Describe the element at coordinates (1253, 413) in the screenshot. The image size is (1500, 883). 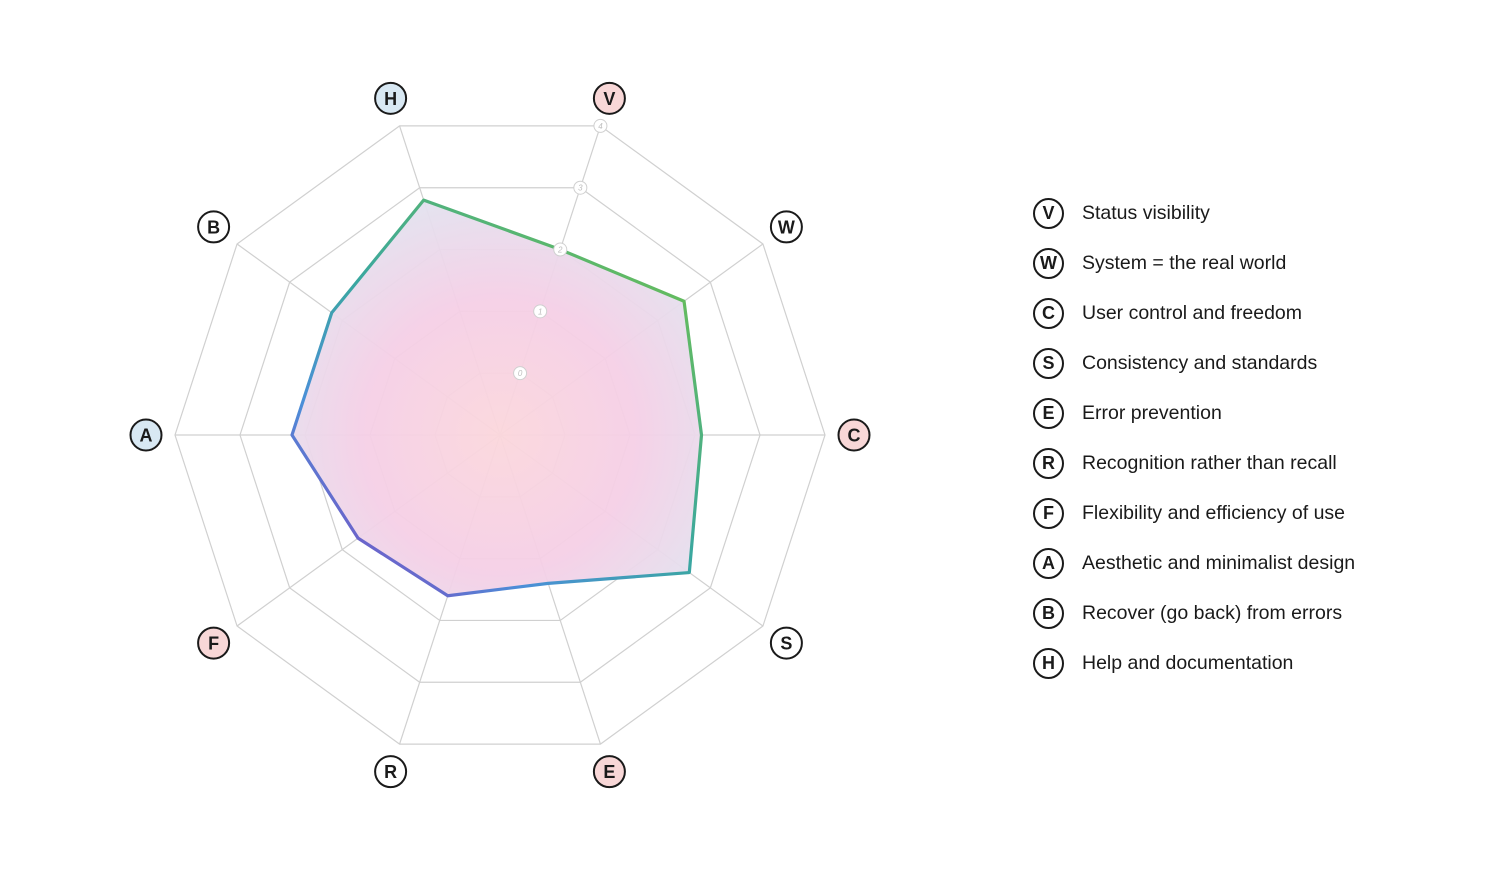
I see `legend-item: E Error prevention` at that location.